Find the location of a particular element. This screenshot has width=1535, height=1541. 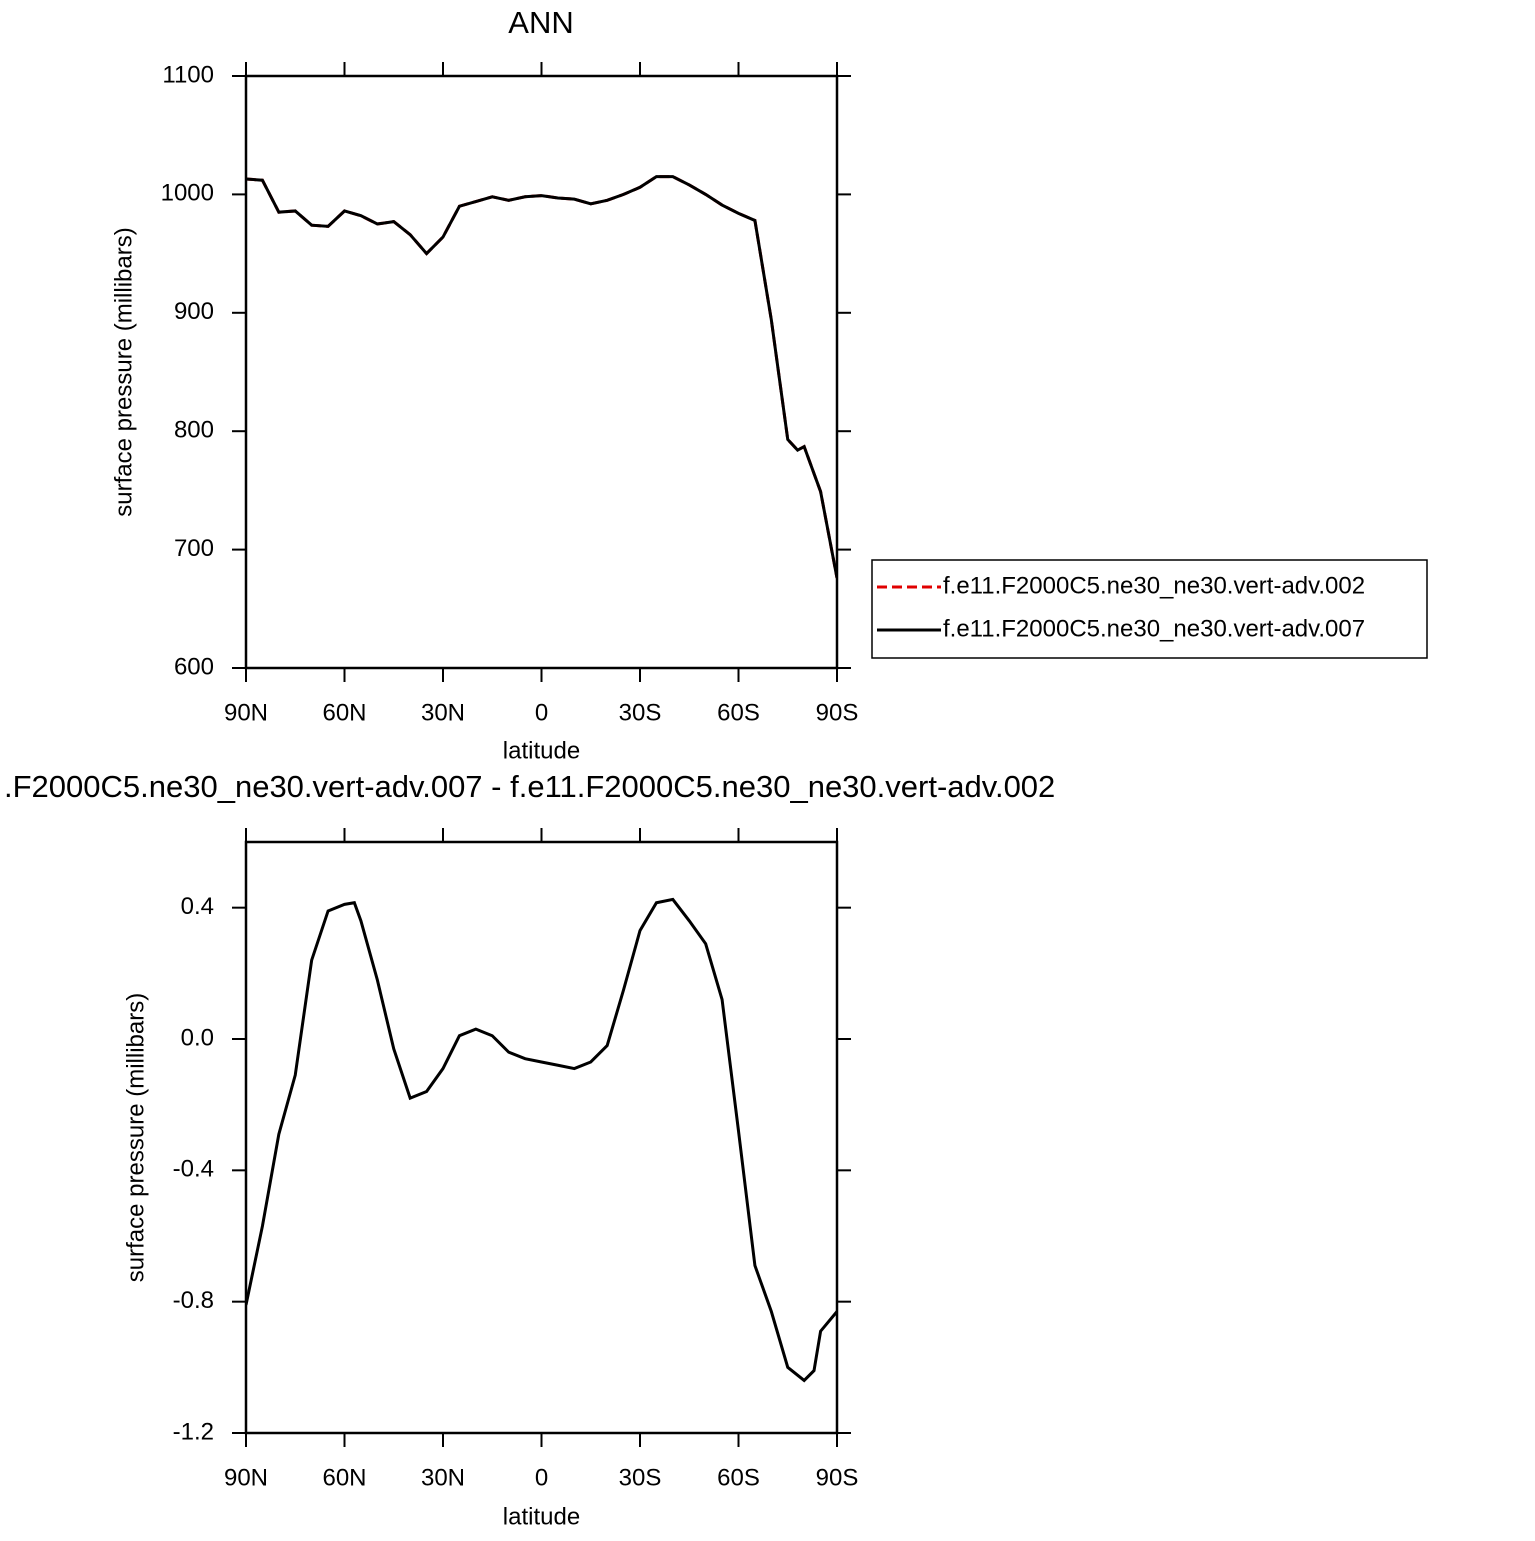

y-tick-label: 600 is located at coordinates (194, 666).